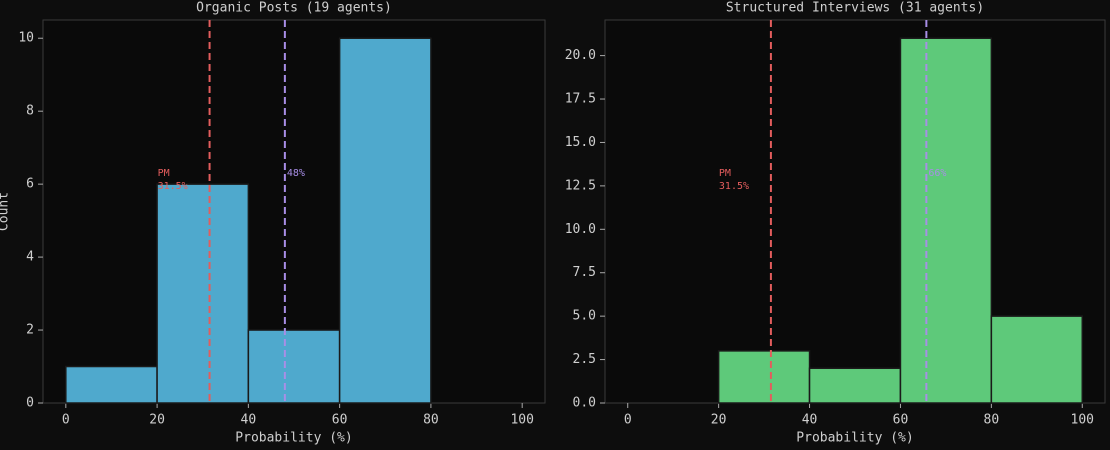  I want to click on reference-label: 66%, so click(937, 173).